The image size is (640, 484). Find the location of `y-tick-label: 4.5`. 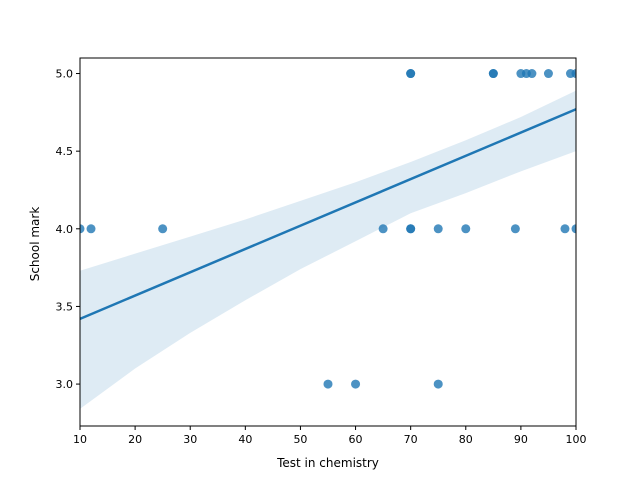

y-tick-label: 4.5 is located at coordinates (65, 151).